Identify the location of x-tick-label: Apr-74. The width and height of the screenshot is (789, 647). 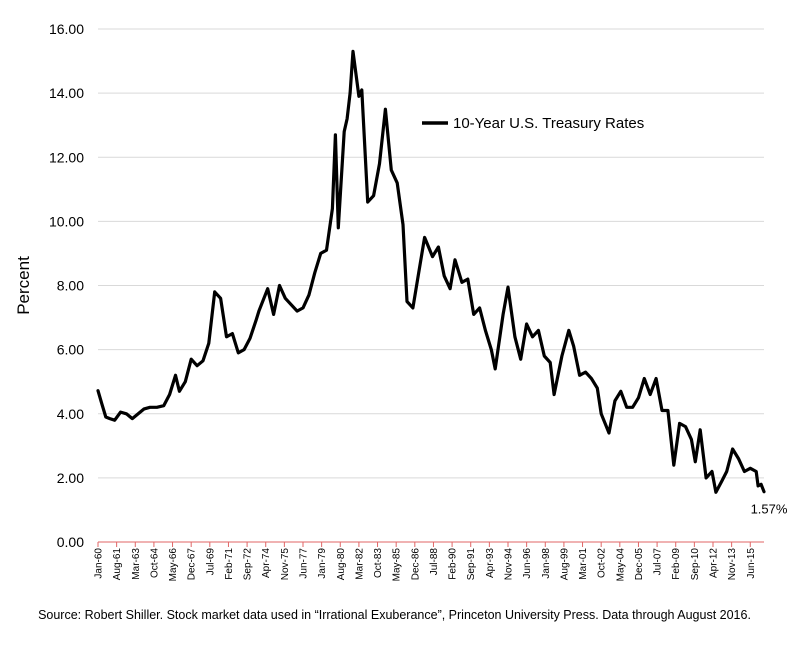
(266, 563).